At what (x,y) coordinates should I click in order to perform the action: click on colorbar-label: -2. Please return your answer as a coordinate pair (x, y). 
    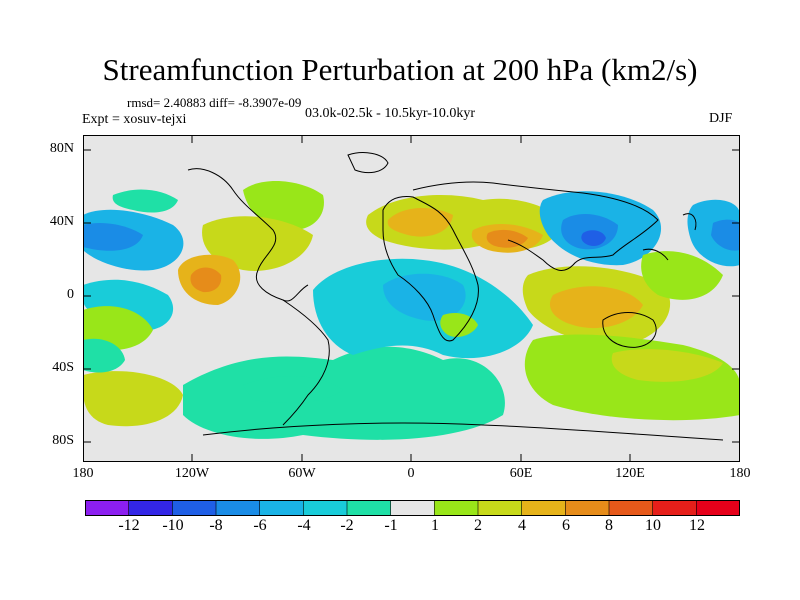
    Looking at the image, I should click on (347, 525).